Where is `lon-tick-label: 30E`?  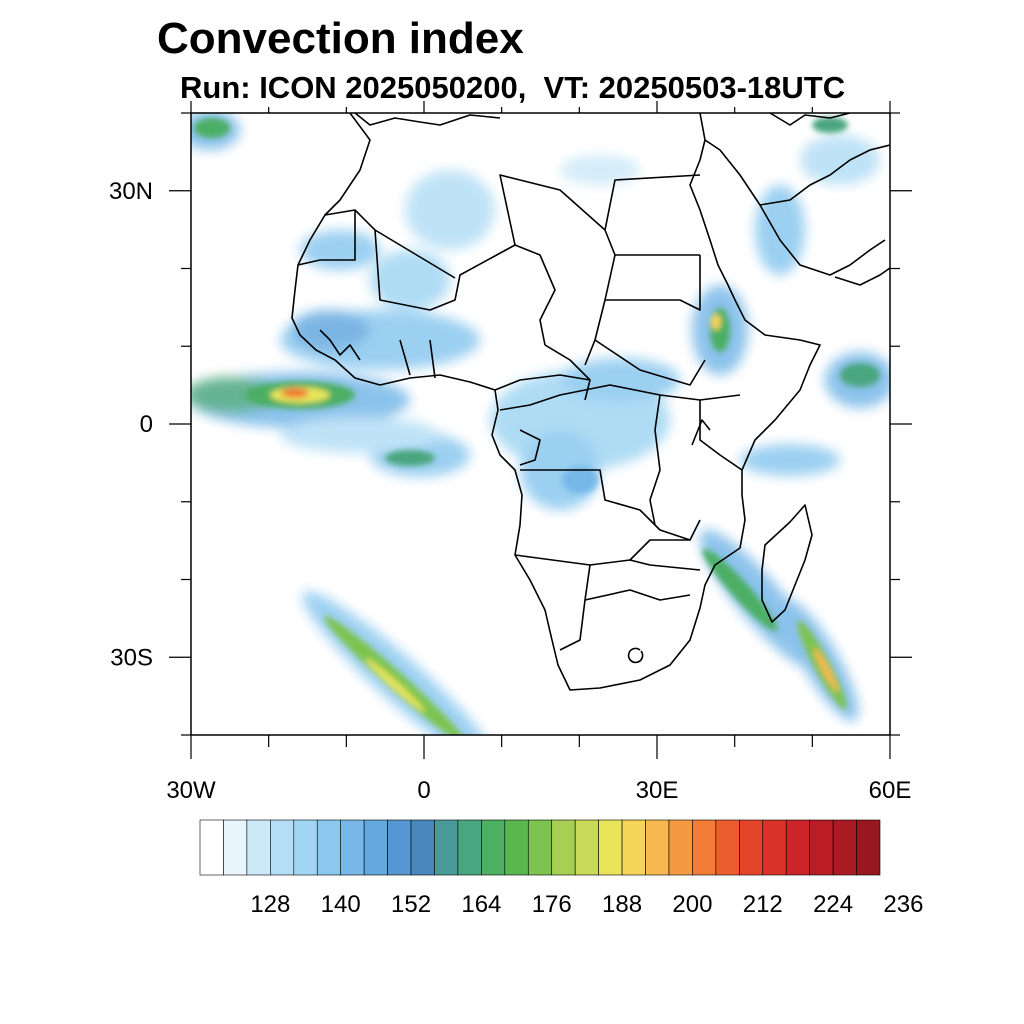 lon-tick-label: 30E is located at coordinates (657, 790).